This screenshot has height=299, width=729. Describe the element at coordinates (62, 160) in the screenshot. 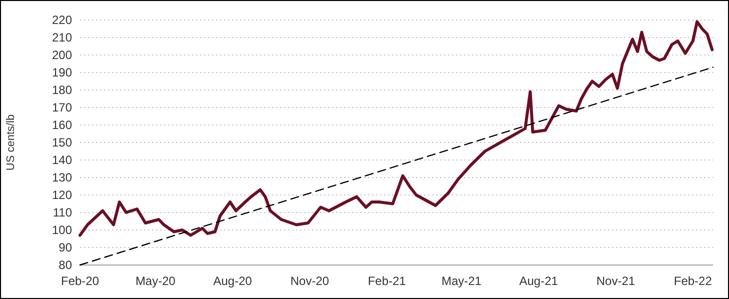

I see `y-tick-label: 140` at that location.